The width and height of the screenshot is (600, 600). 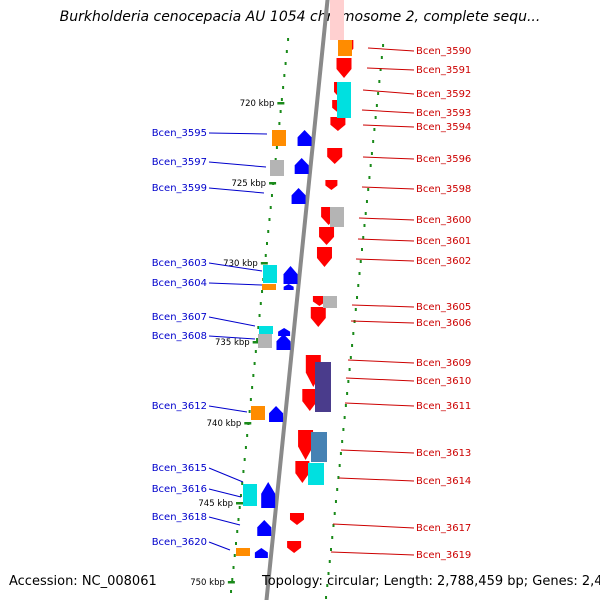 I want to click on gene-label-right: Bcen_3592, so click(x=443, y=94).